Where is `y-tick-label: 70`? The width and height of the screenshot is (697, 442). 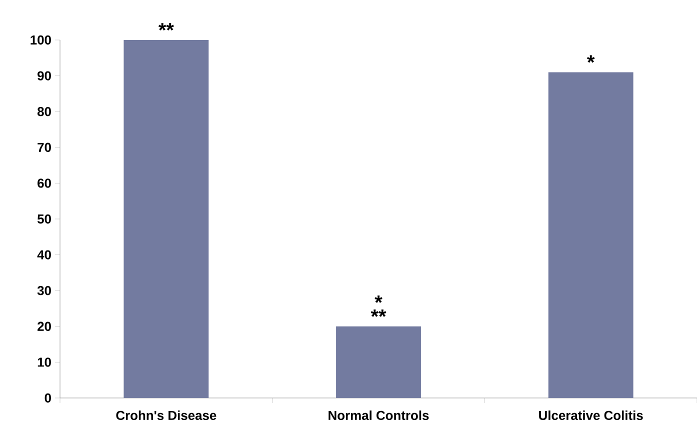 y-tick-label: 70 is located at coordinates (44, 147).